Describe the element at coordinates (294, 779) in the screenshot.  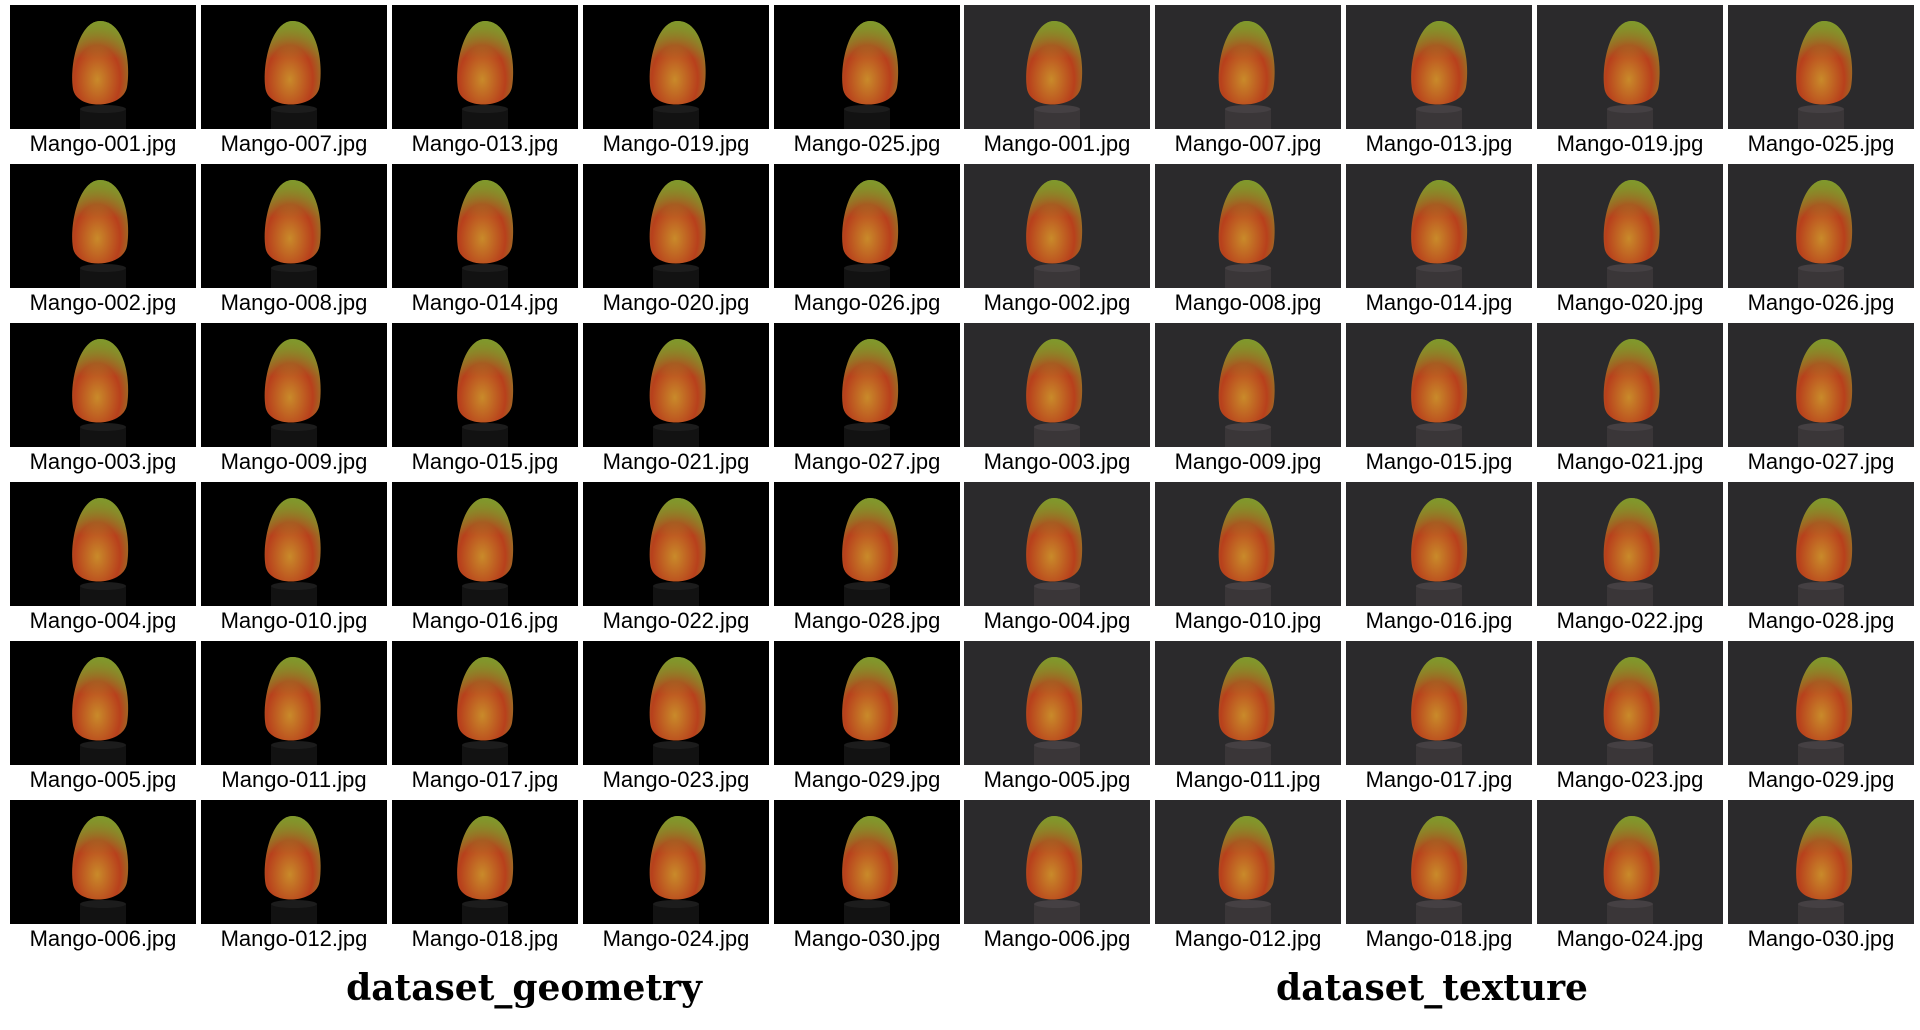
I see `filename-caption: Mango-011.jpg` at that location.